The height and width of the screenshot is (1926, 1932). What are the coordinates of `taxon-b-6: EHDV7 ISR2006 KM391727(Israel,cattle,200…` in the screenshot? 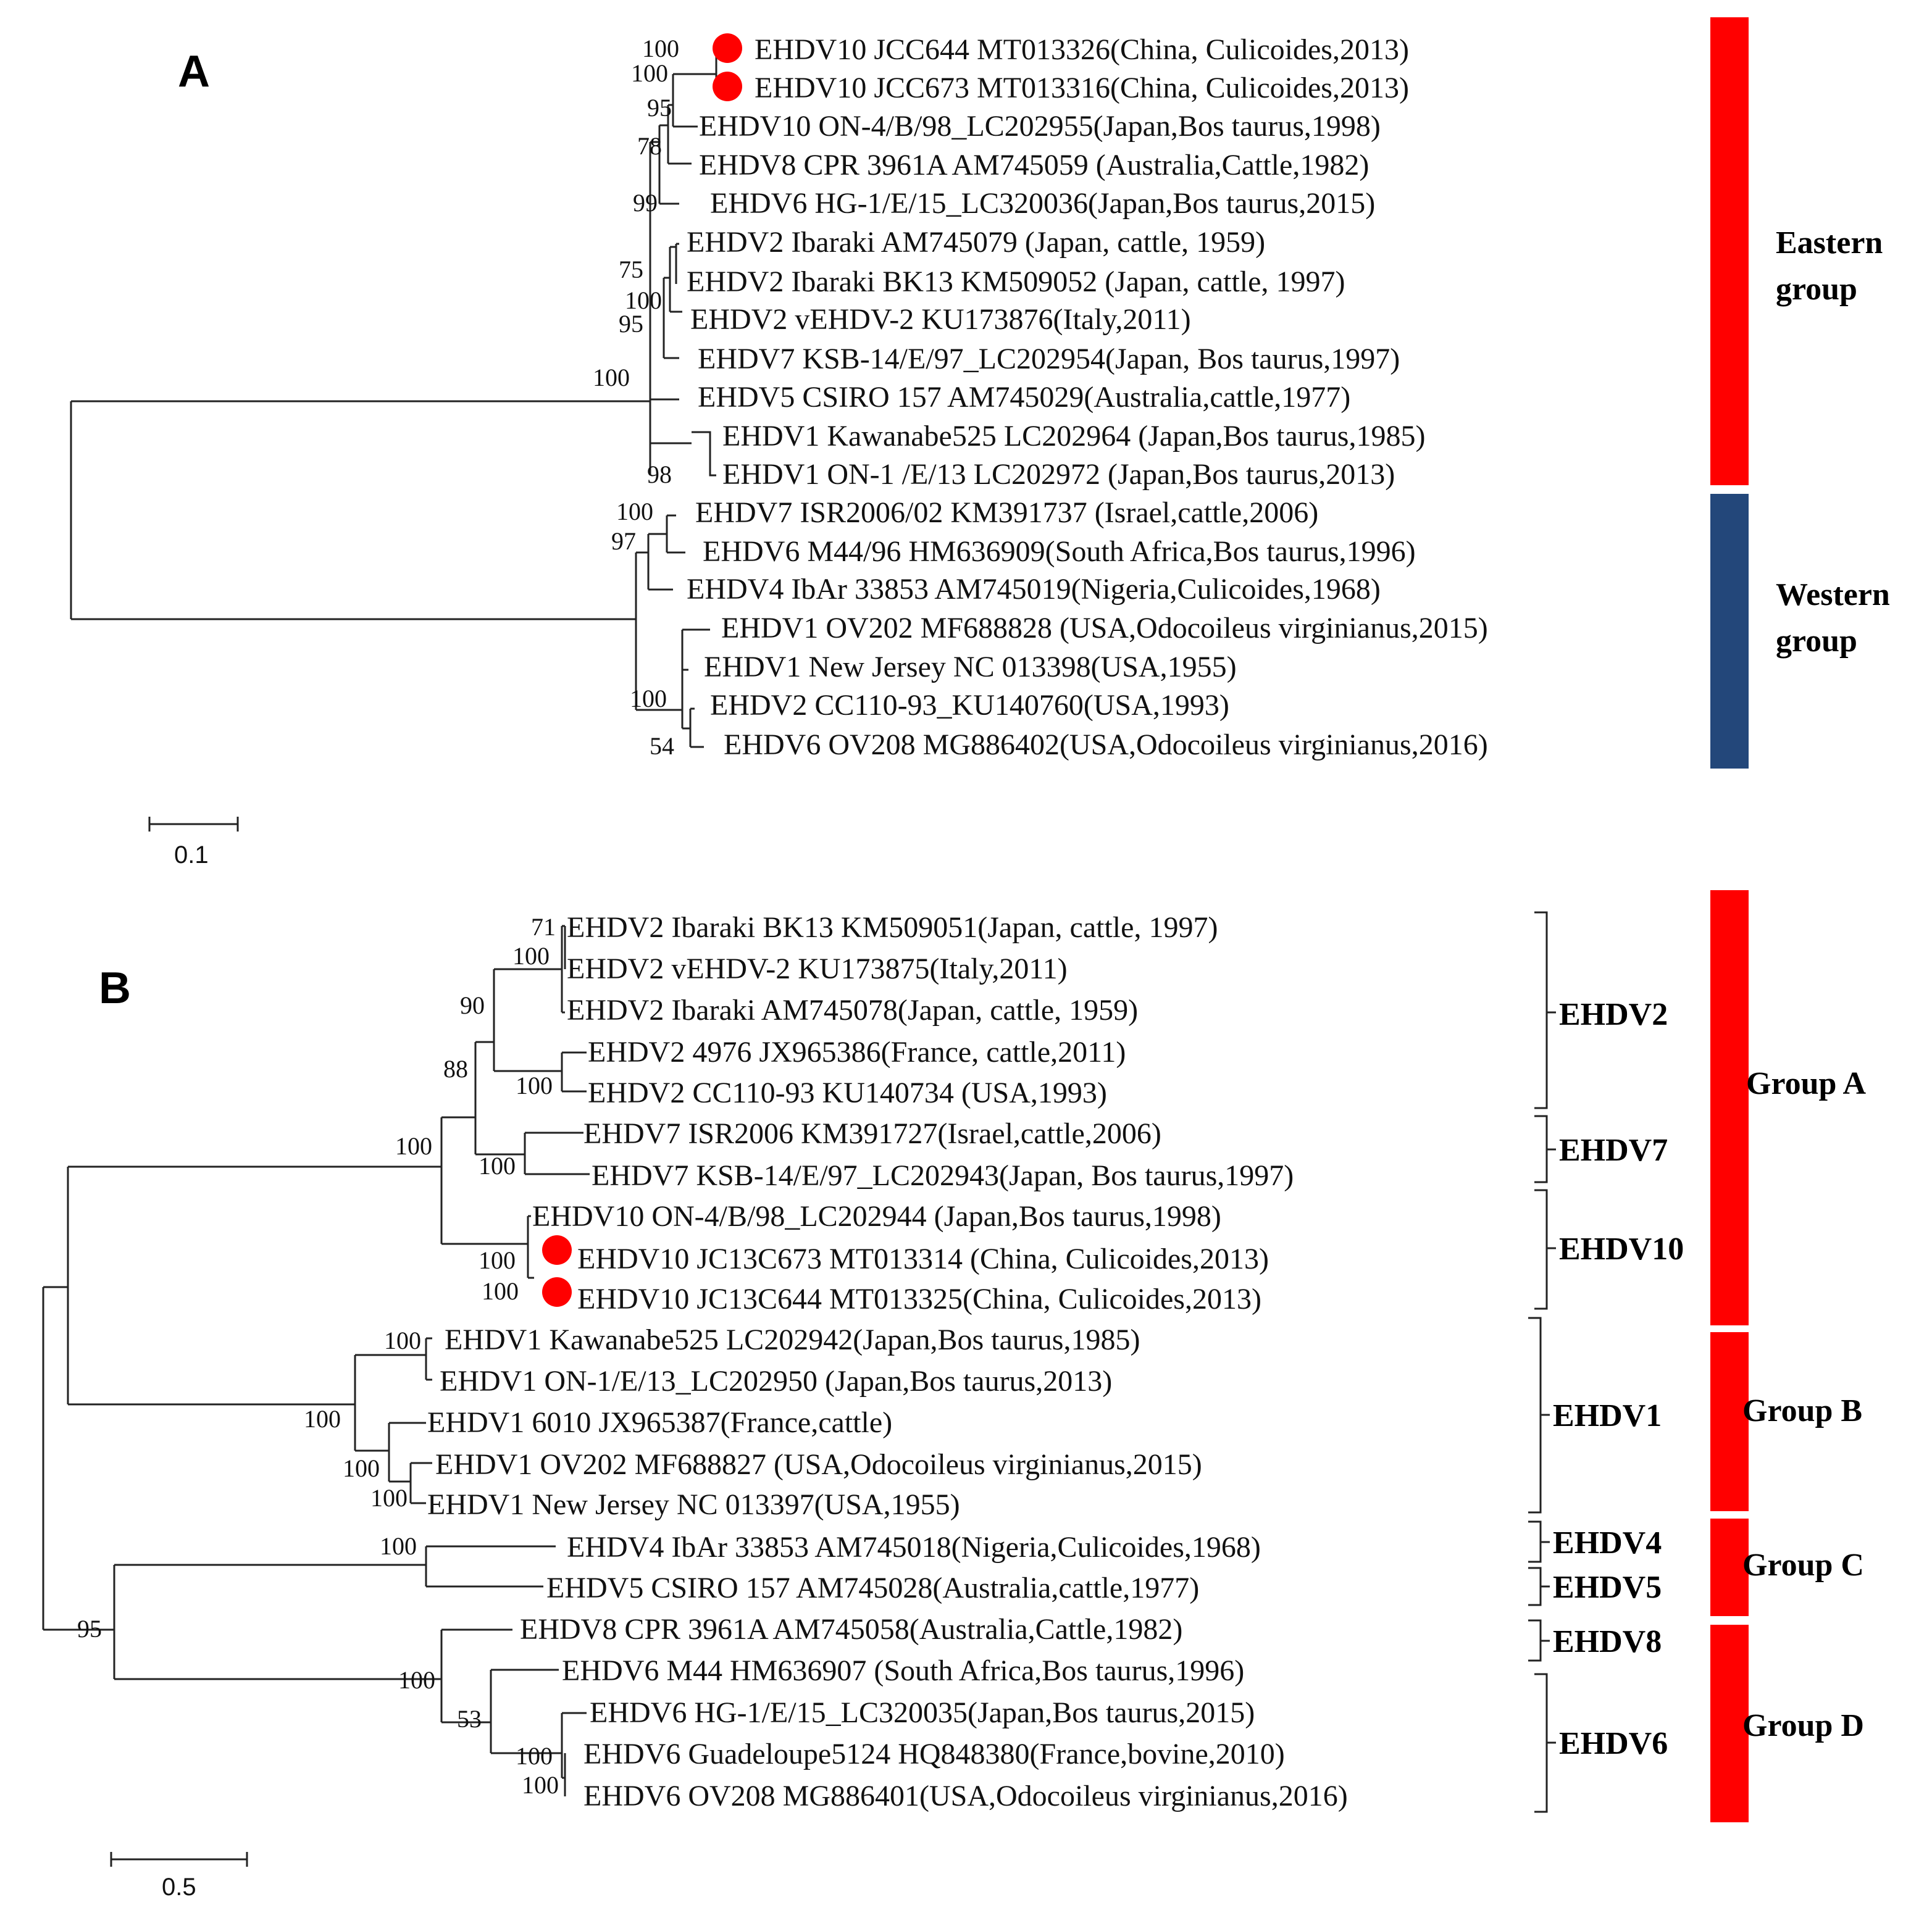 It's located at (872, 1133).